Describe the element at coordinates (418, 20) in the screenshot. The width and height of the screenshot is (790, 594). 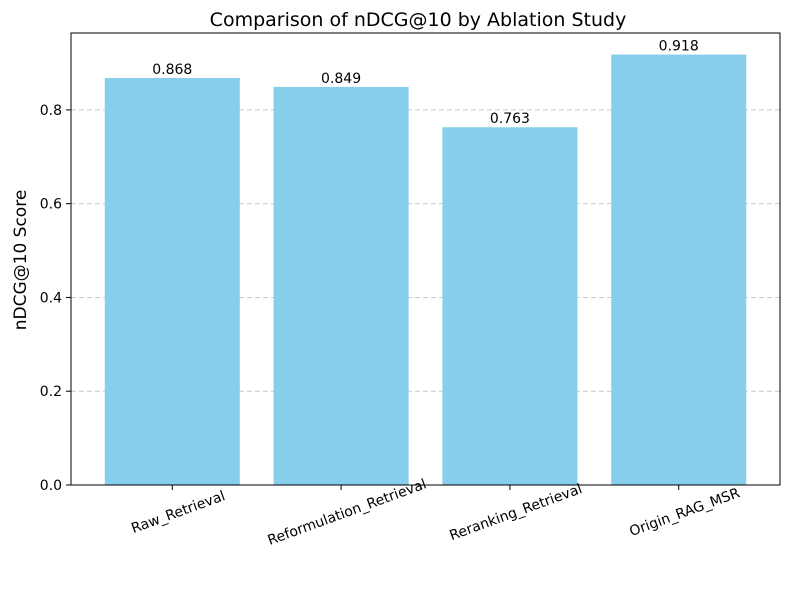
I see `chart-title: Comparison of nDCG@10 by Ablation Study` at that location.